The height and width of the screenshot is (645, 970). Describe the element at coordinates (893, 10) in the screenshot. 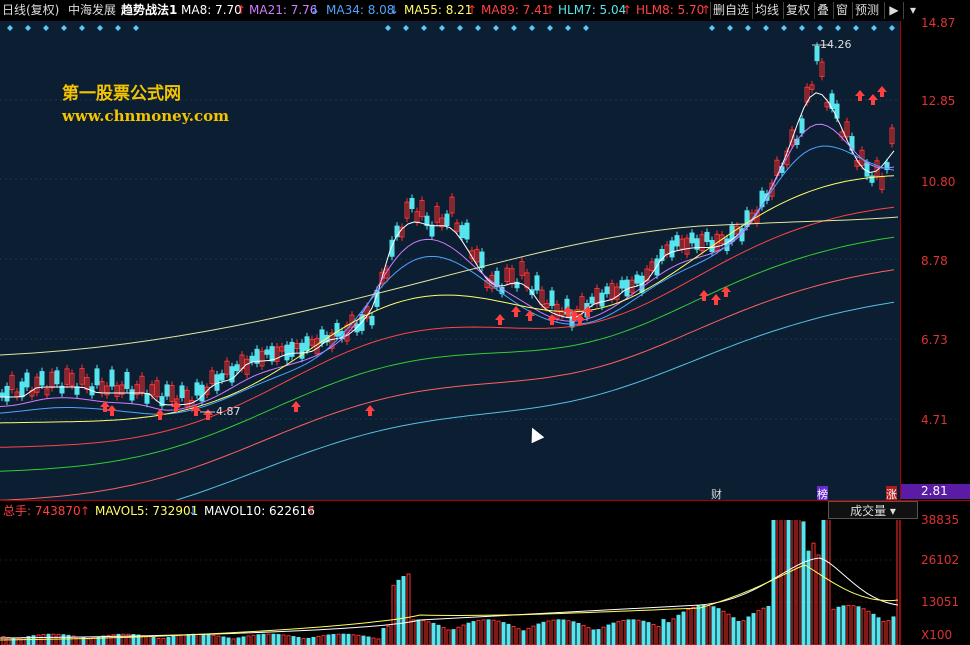

I see `expand-right-icon: ▶` at that location.